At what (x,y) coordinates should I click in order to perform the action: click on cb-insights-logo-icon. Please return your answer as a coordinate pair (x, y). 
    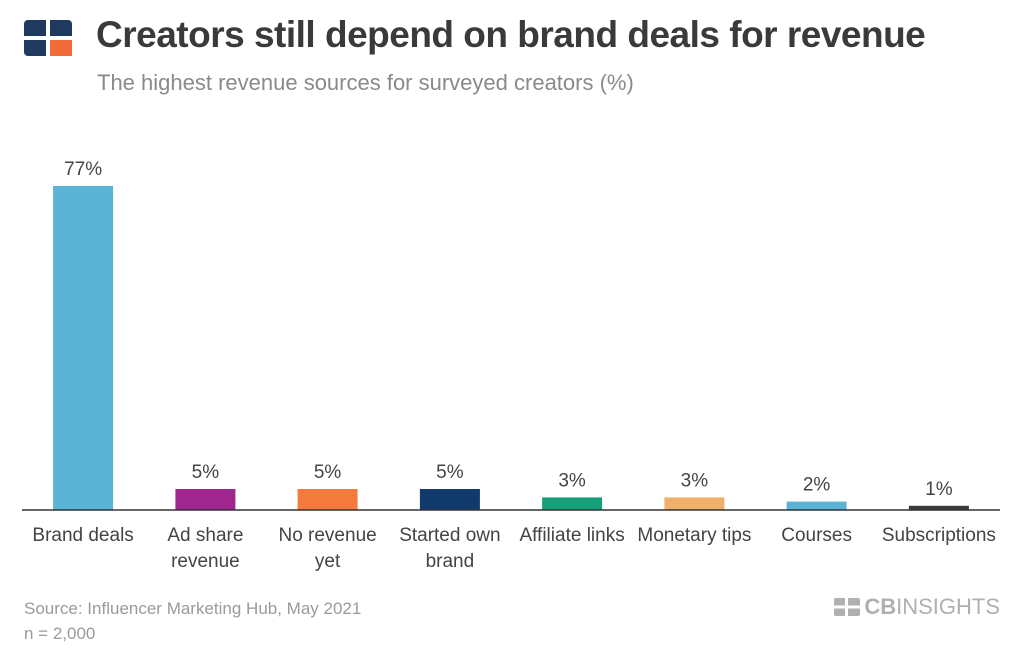
    Looking at the image, I should click on (48, 38).